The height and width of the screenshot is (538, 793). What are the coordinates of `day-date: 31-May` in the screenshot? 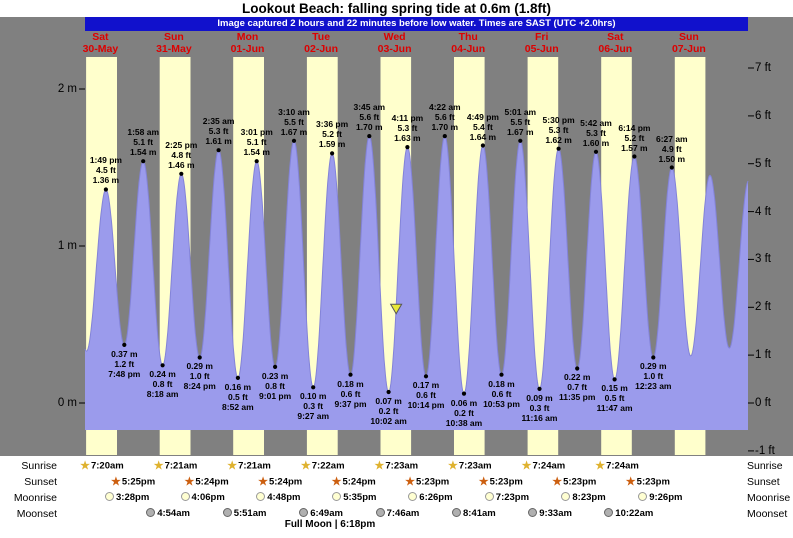 It's located at (174, 48).